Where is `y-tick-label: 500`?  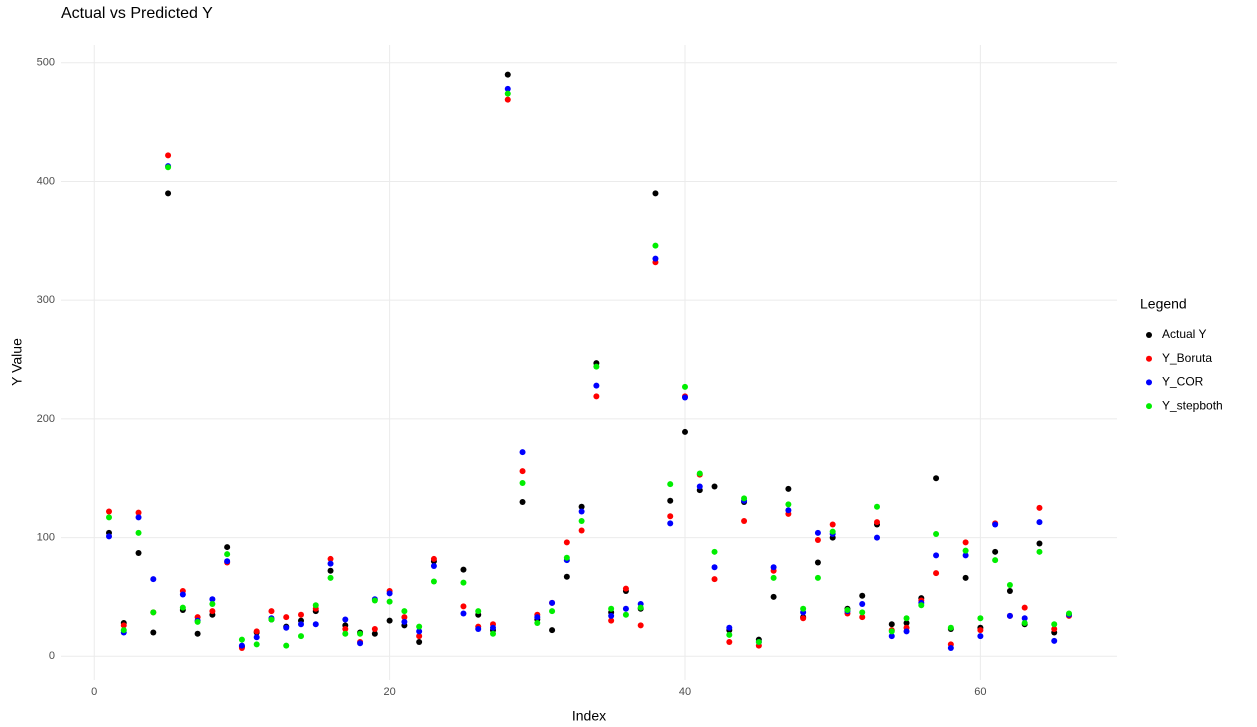 y-tick-label: 500 is located at coordinates (46, 63).